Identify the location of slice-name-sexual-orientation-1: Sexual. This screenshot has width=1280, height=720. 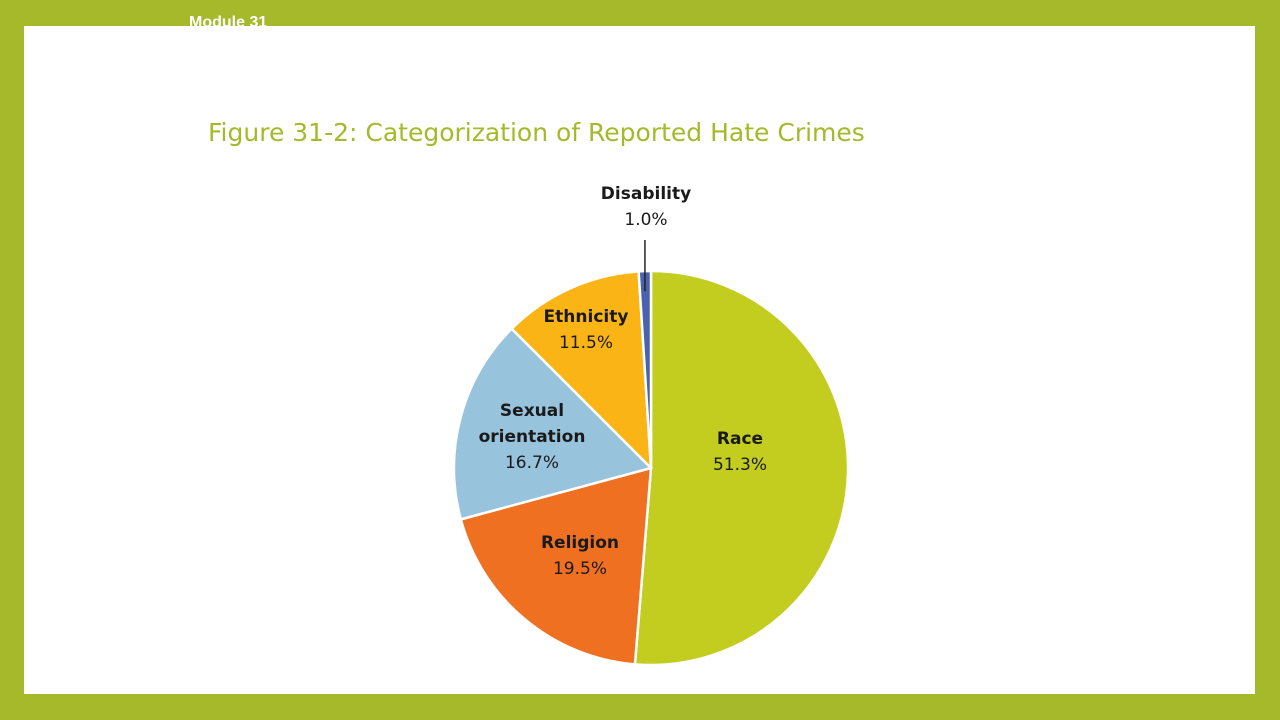
(532, 411).